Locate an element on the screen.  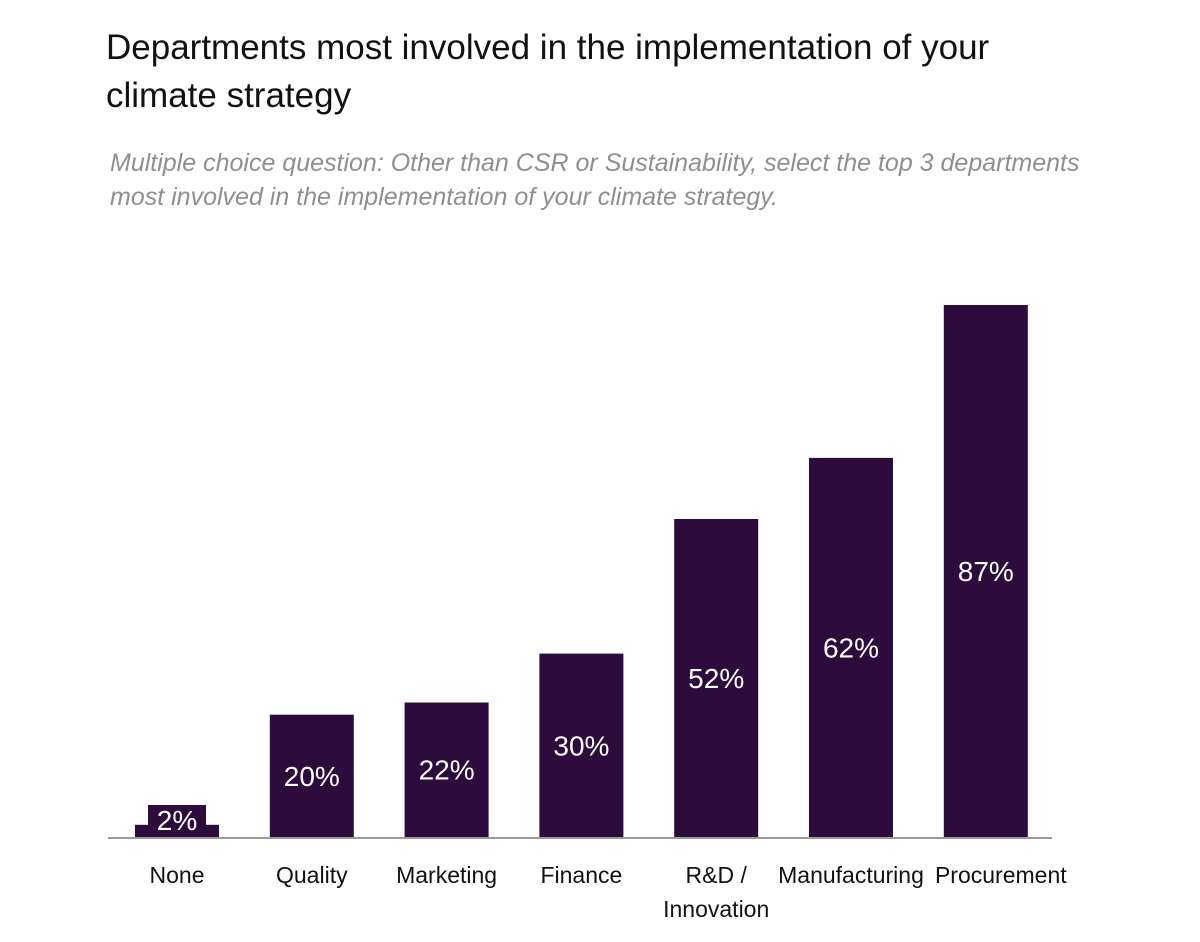
category-label-quality: Quality is located at coordinates (312, 875).